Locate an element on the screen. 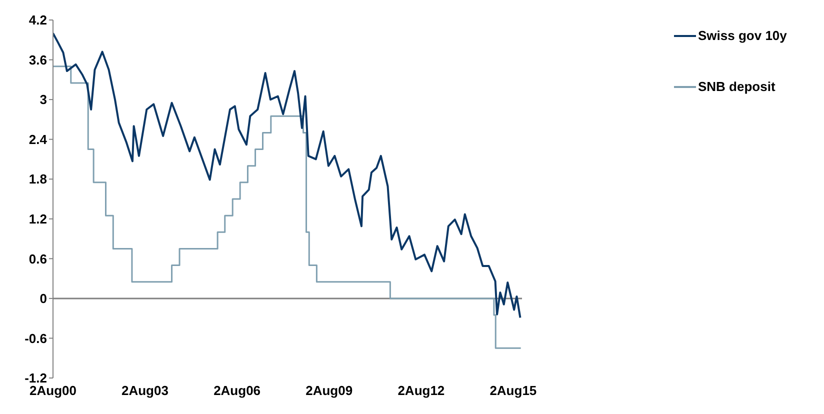  y-tick-label: 2.4 is located at coordinates (38, 139).